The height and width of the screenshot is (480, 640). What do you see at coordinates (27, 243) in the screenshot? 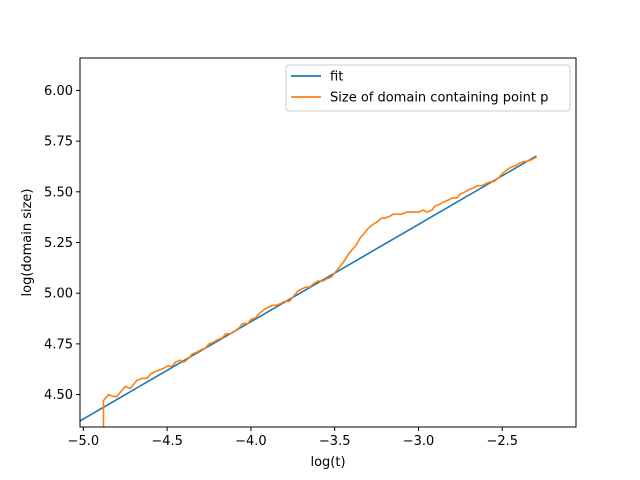
I see `y-axis-label: log(domain size)` at bounding box center [27, 243].